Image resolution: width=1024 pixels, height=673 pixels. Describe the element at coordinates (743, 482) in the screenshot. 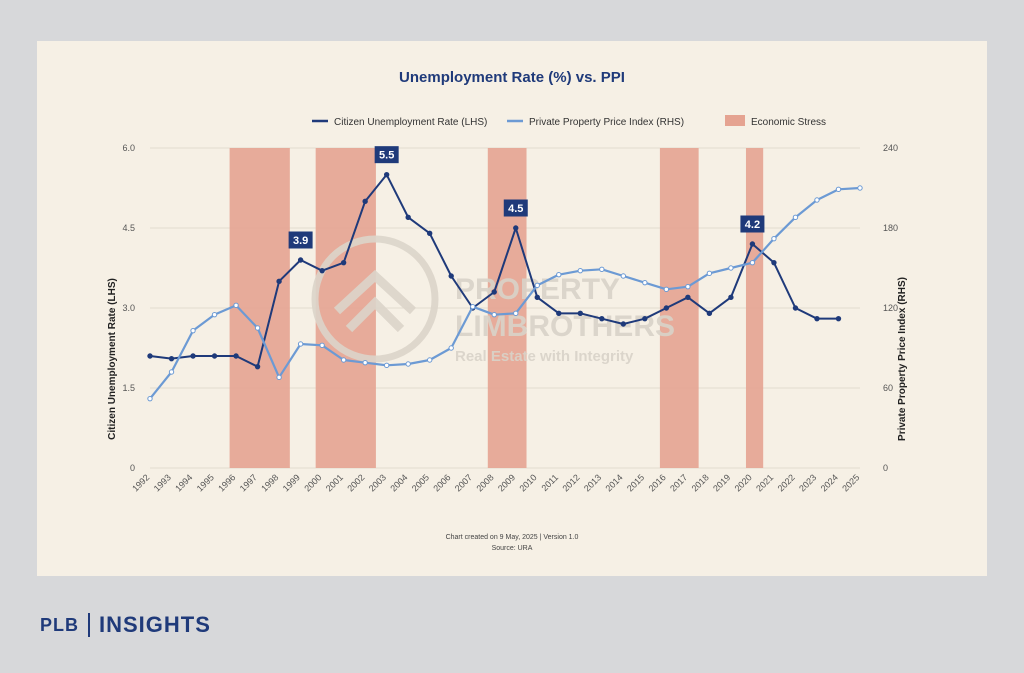

I see `x-tick-label: 2020` at that location.